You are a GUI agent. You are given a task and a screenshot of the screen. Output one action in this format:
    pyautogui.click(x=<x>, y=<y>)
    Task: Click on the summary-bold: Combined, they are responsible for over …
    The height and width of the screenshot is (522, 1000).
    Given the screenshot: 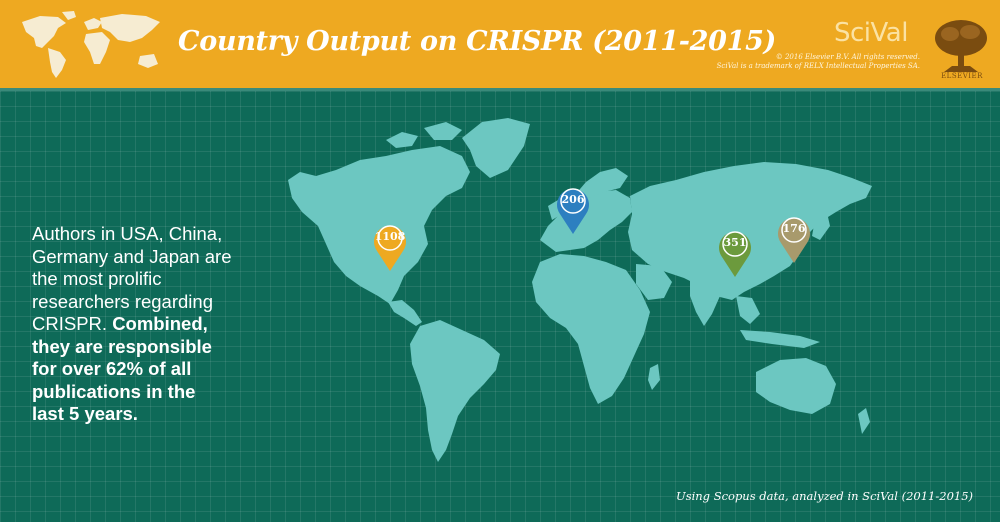 What is the action you would take?
    pyautogui.click(x=122, y=368)
    